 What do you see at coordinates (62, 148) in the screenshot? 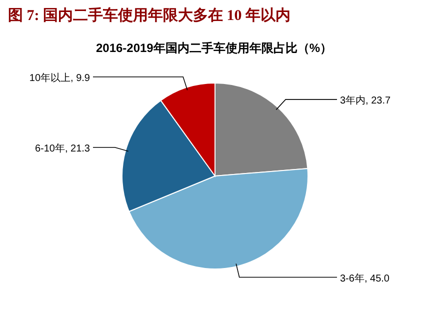
I see `slice-label: 6-10年, 21.3` at bounding box center [62, 148].